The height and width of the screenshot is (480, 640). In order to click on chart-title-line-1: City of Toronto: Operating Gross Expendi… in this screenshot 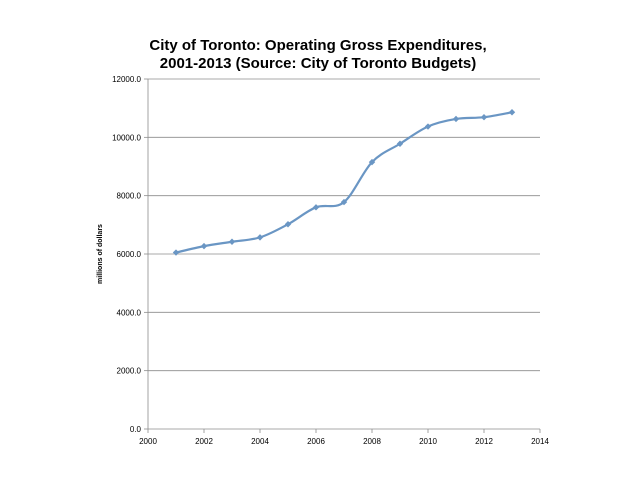, I will do `click(317, 45)`.